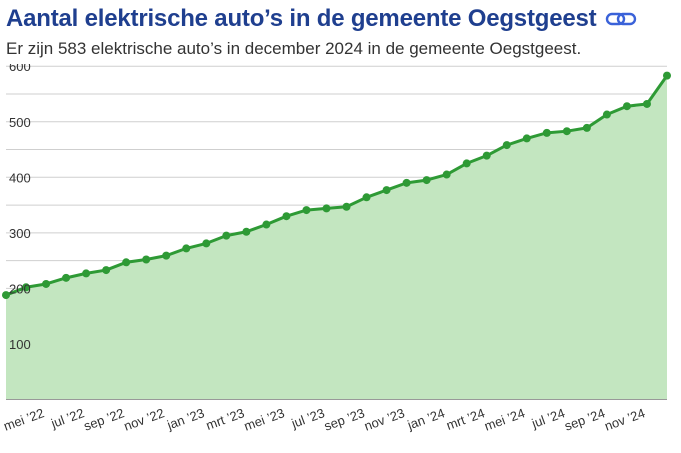 Image resolution: width=681 pixels, height=453 pixels. Describe the element at coordinates (20, 288) in the screenshot. I see `y-tick-label: 200` at that location.